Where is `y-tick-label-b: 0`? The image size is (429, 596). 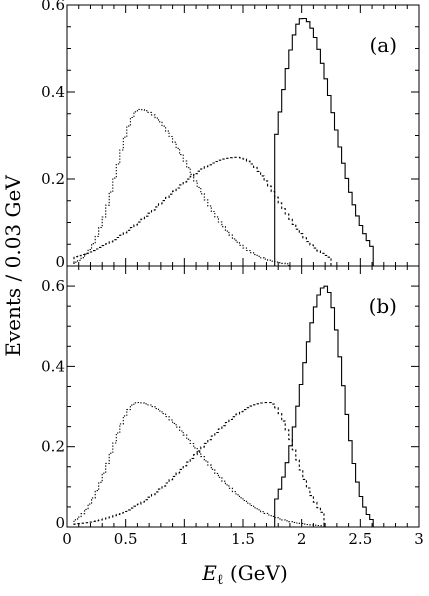 y-tick-label-b: 0 is located at coordinates (60, 523).